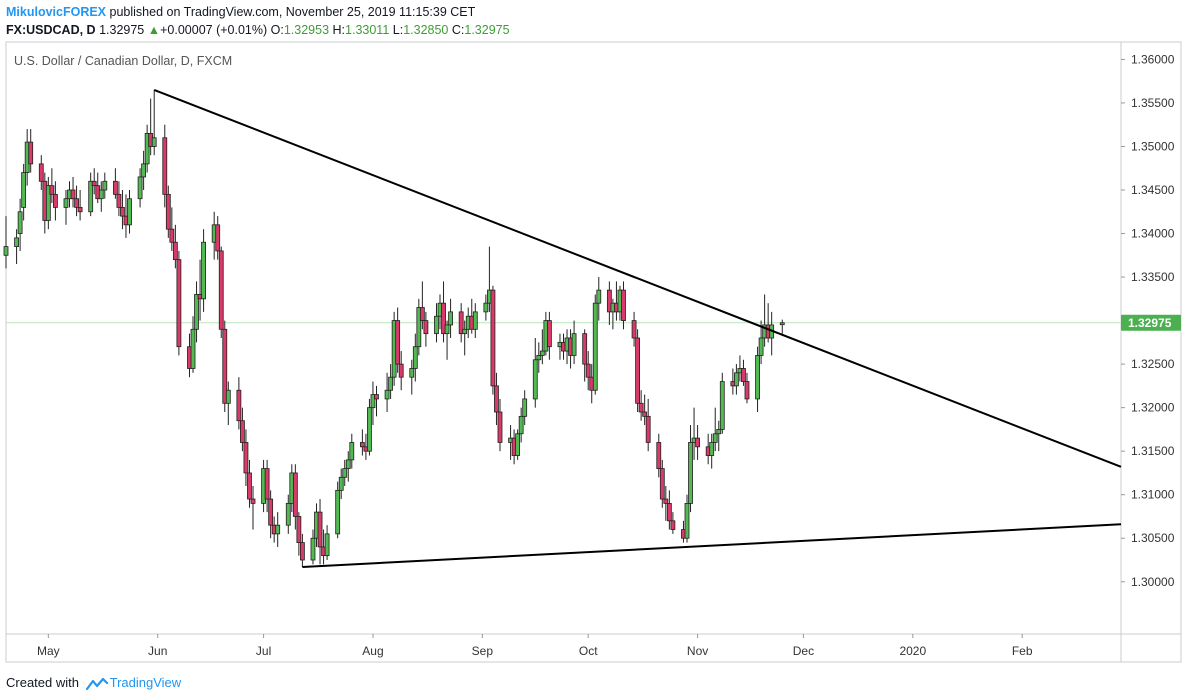  Describe the element at coordinates (697, 651) in the screenshot. I see `x-tick-label: Nov` at that location.